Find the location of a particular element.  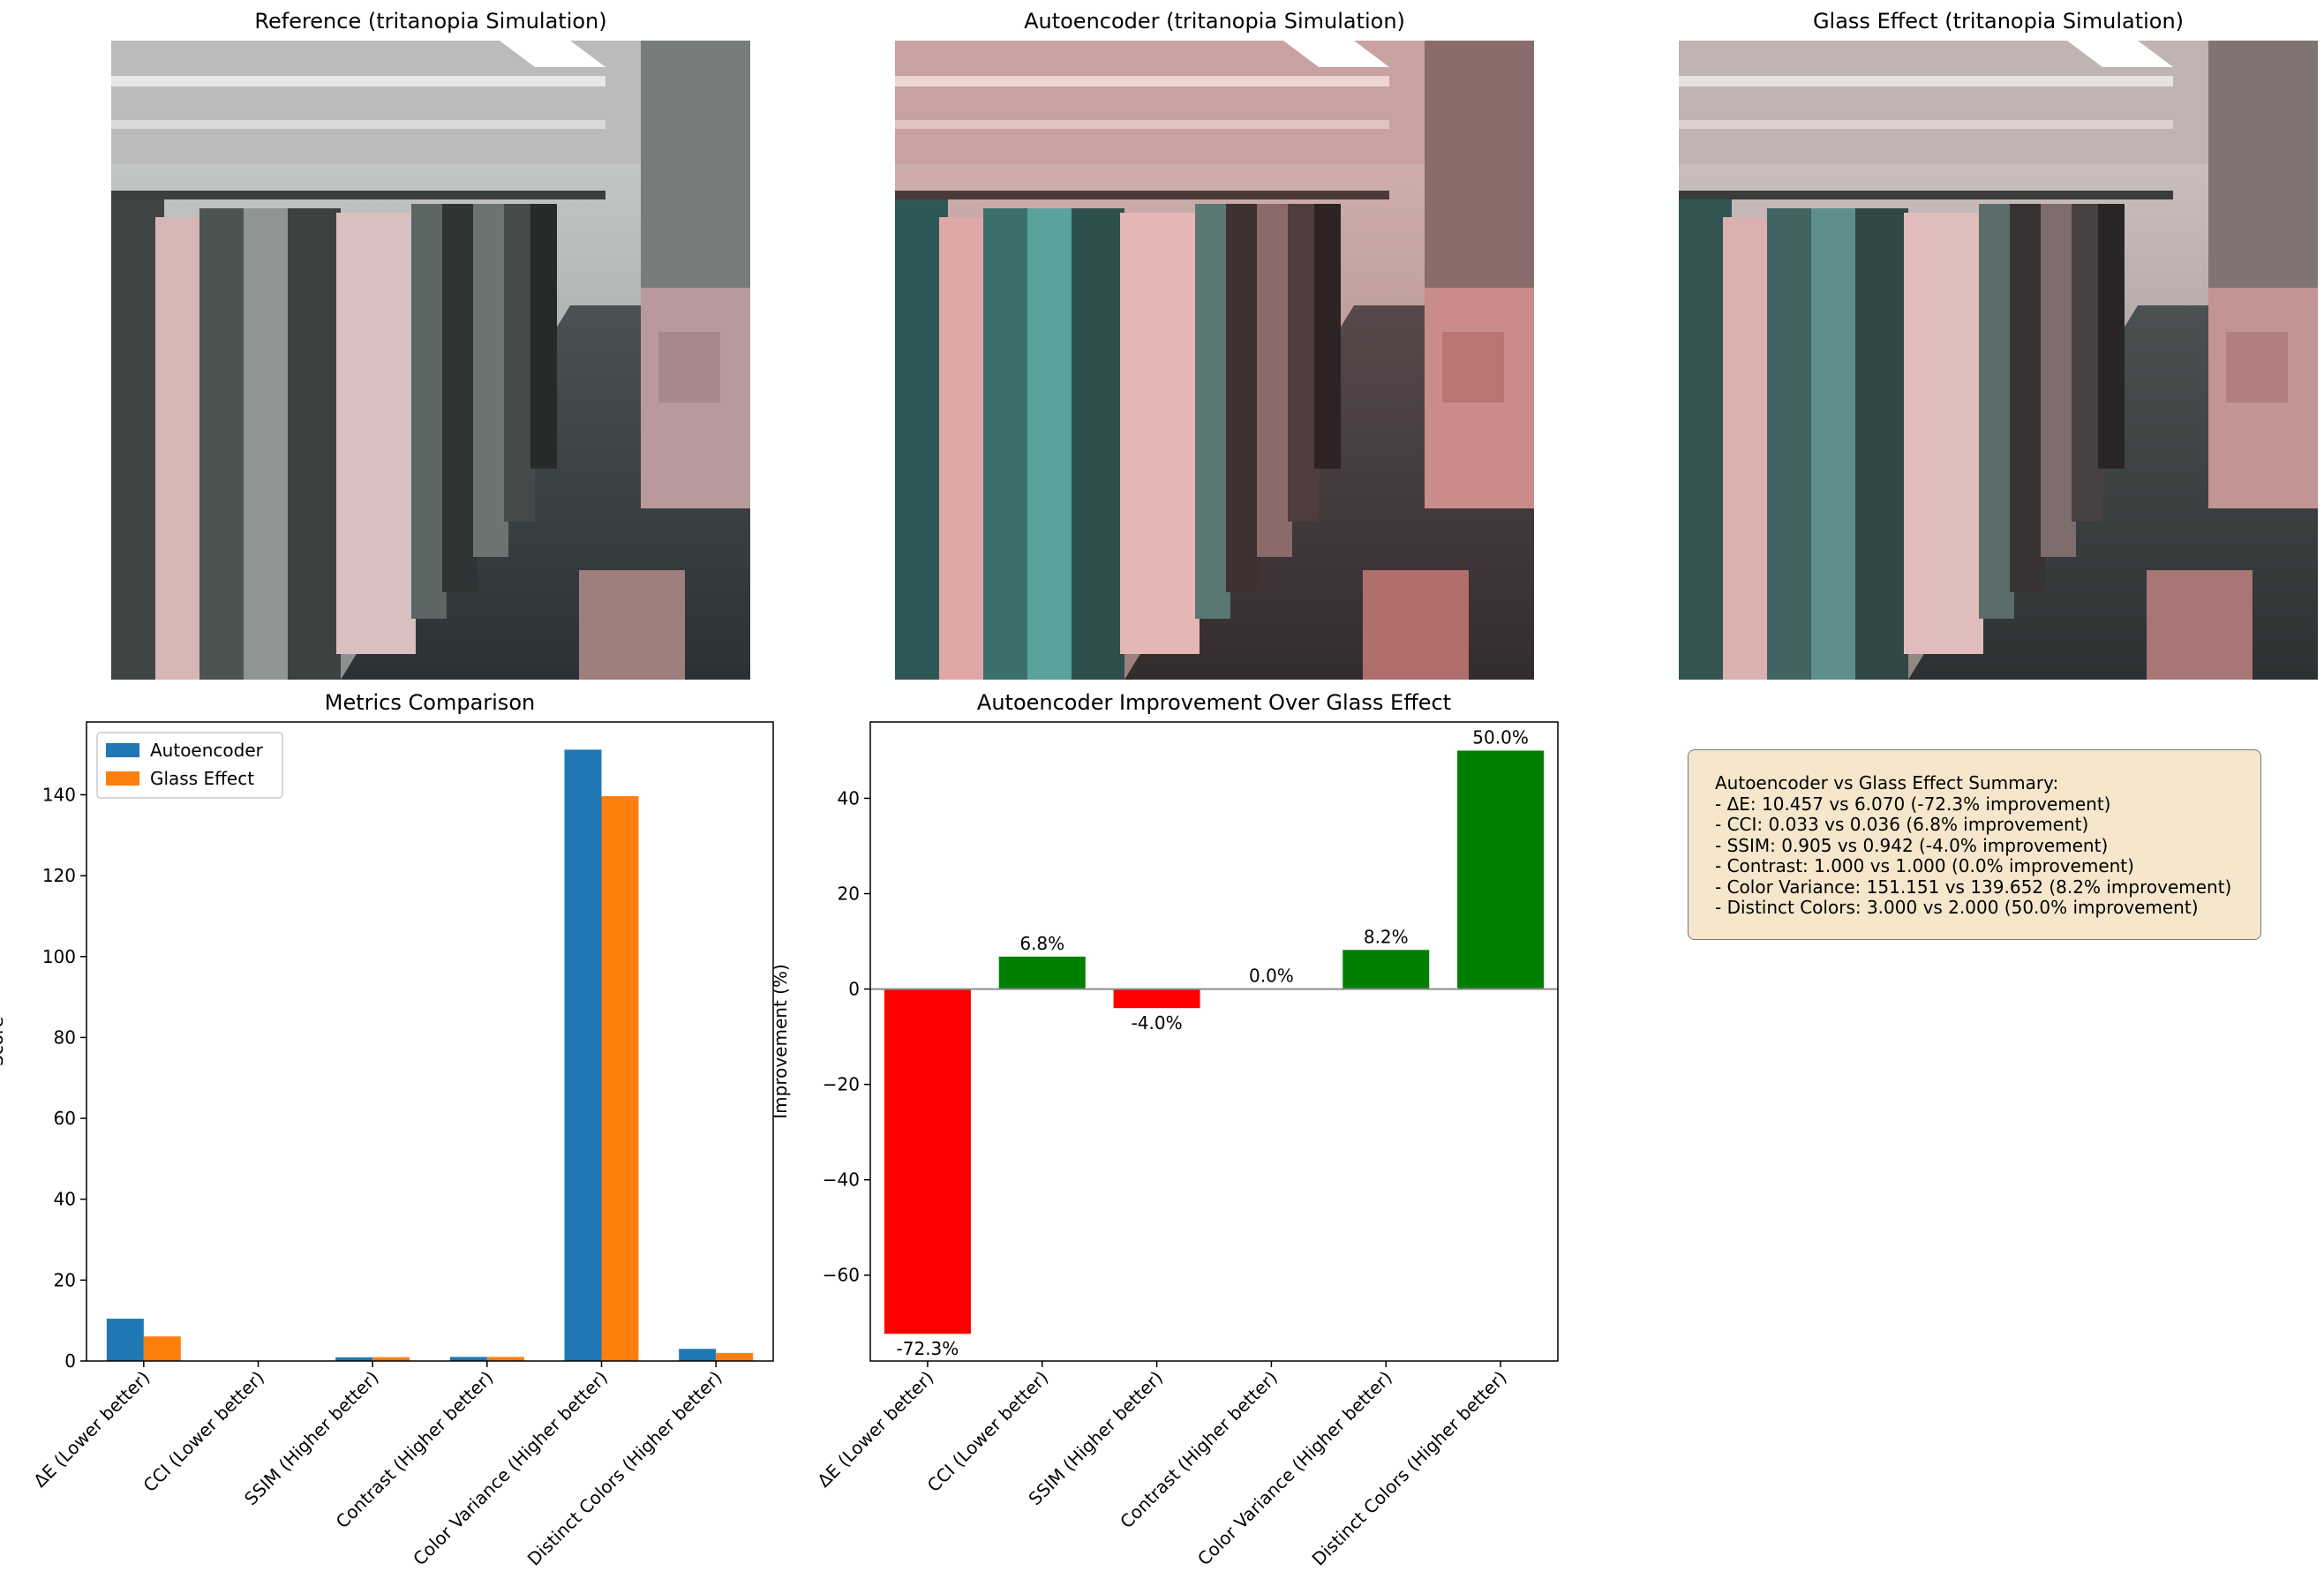

summary-line: - CCI: 0.033 vs 0.036 (6.8% improvement) is located at coordinates (1902, 825).